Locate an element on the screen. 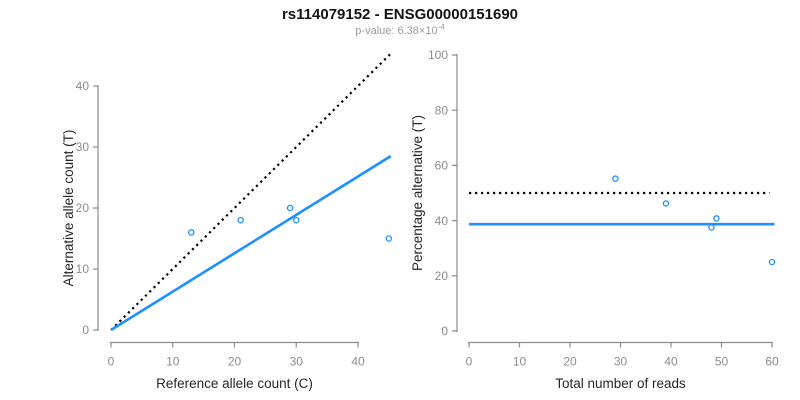  p-value-text: p-value: 6.38×10 is located at coordinates (396, 31).